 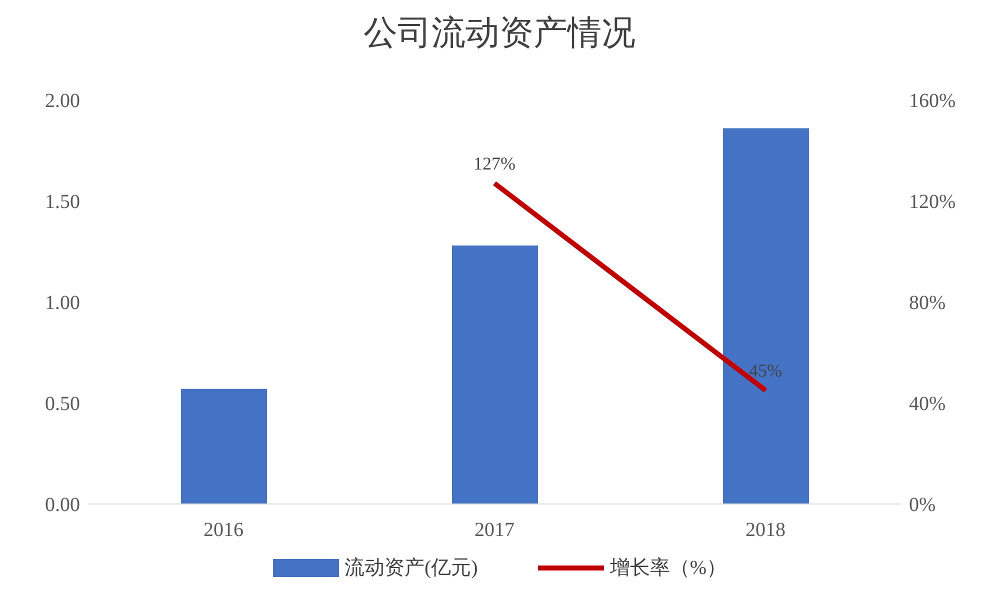 I want to click on y-tick-label: 2.00, so click(x=62, y=101).